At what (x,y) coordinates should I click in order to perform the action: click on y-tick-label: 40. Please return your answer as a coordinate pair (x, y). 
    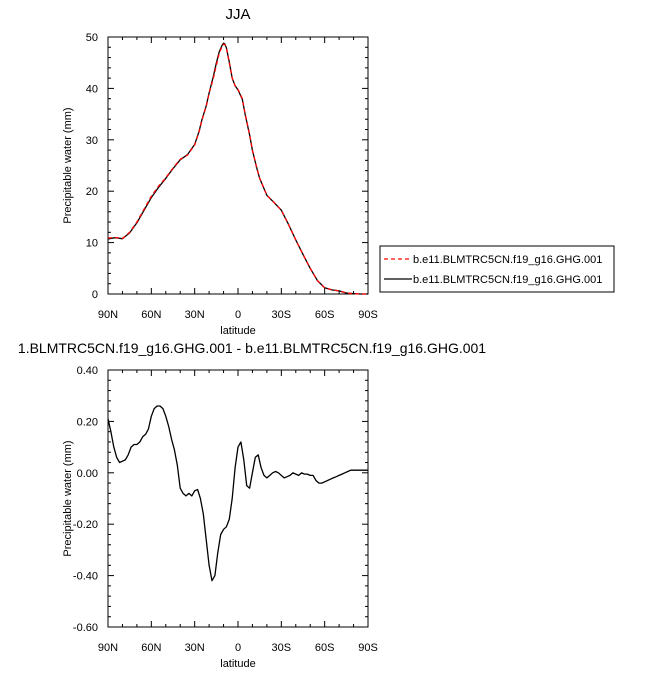
    Looking at the image, I should click on (92, 89).